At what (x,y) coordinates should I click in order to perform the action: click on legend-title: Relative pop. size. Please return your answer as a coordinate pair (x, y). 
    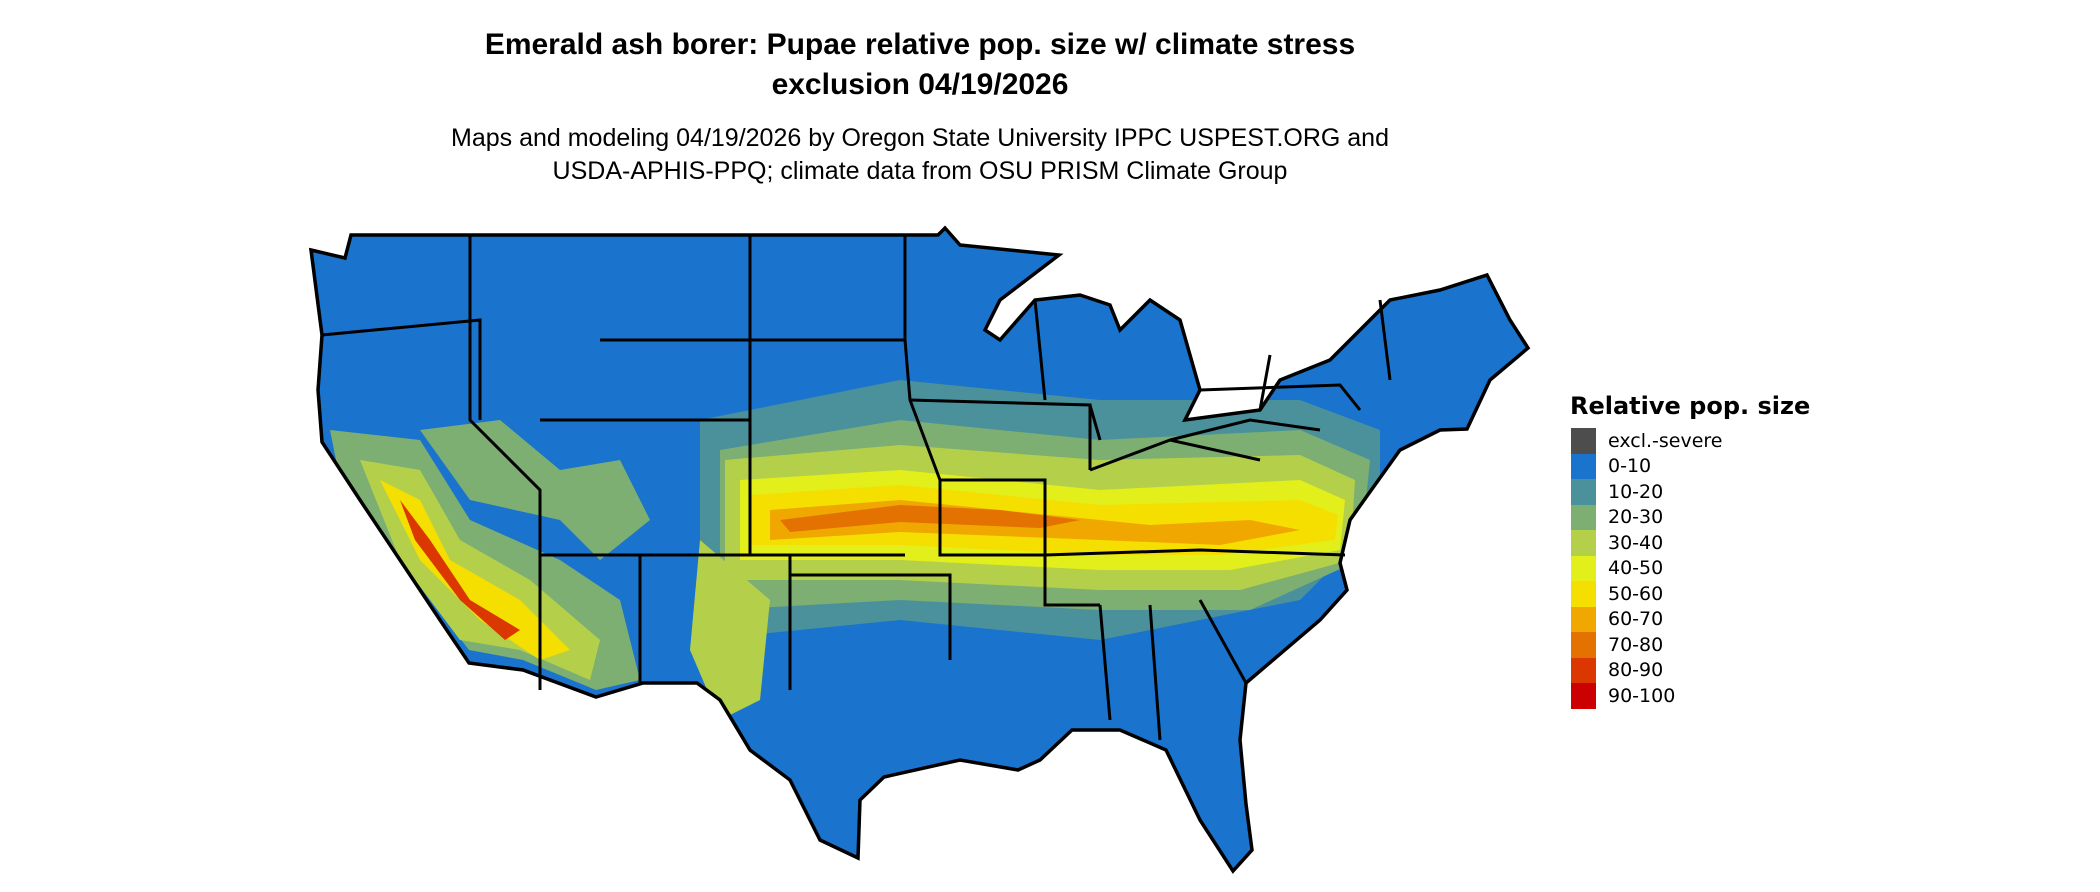
    Looking at the image, I should click on (1690, 406).